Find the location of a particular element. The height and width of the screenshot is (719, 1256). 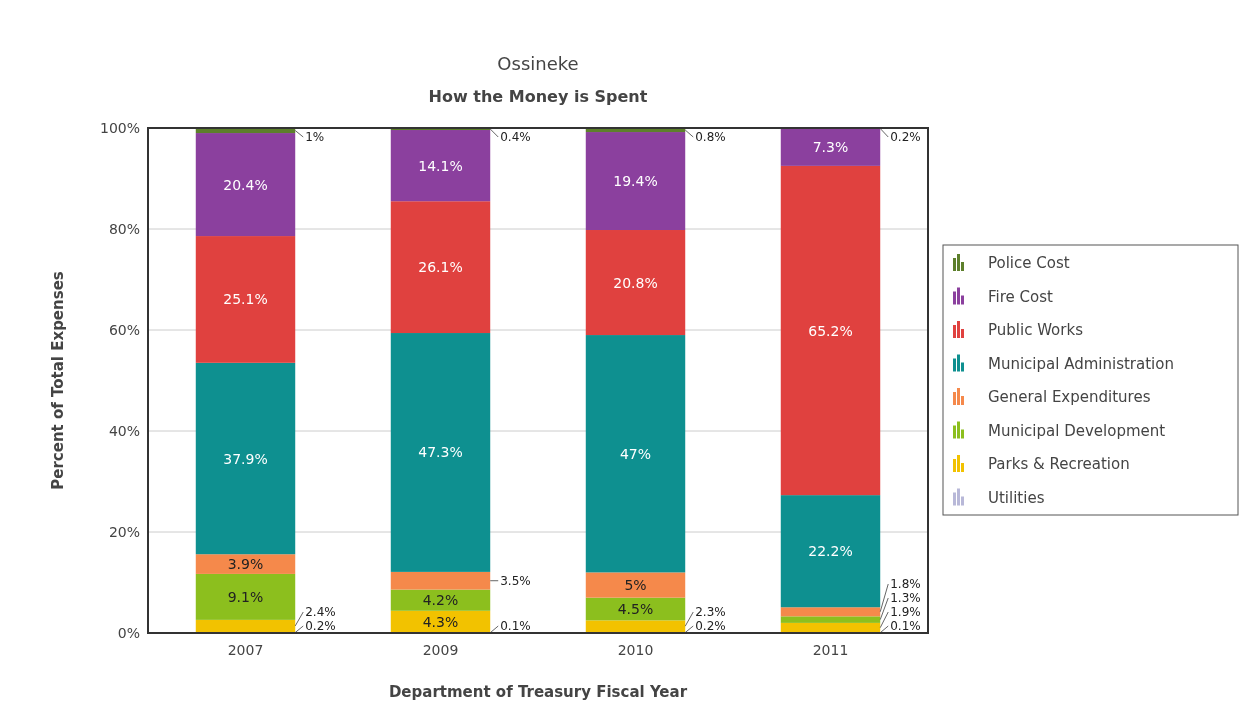

data-label: 47.3% is located at coordinates (440, 452).